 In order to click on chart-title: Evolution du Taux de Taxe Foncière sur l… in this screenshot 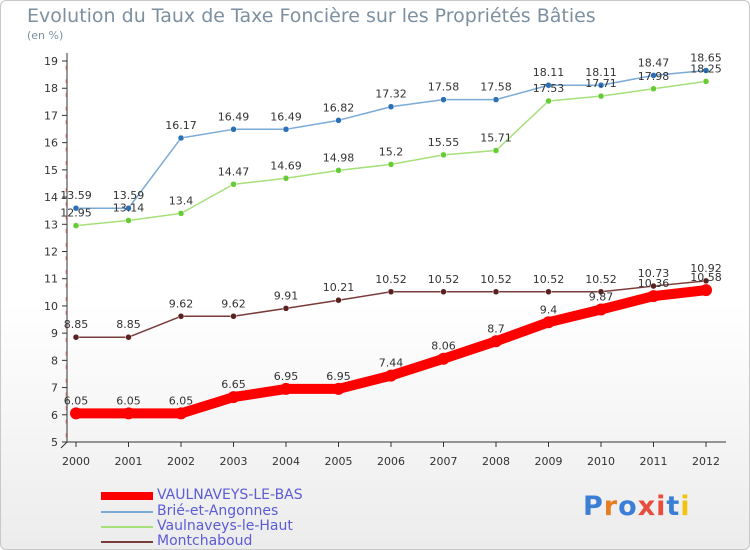, I will do `click(311, 16)`.